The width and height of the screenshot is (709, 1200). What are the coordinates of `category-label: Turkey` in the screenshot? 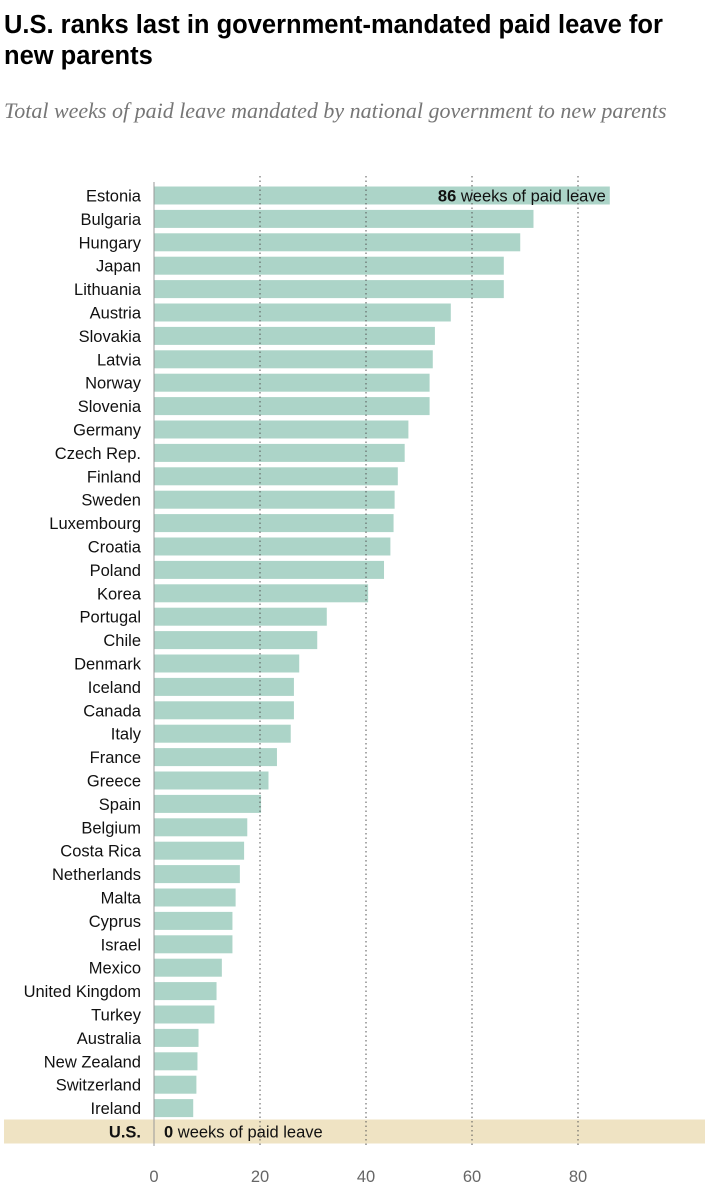 It's located at (116, 1016).